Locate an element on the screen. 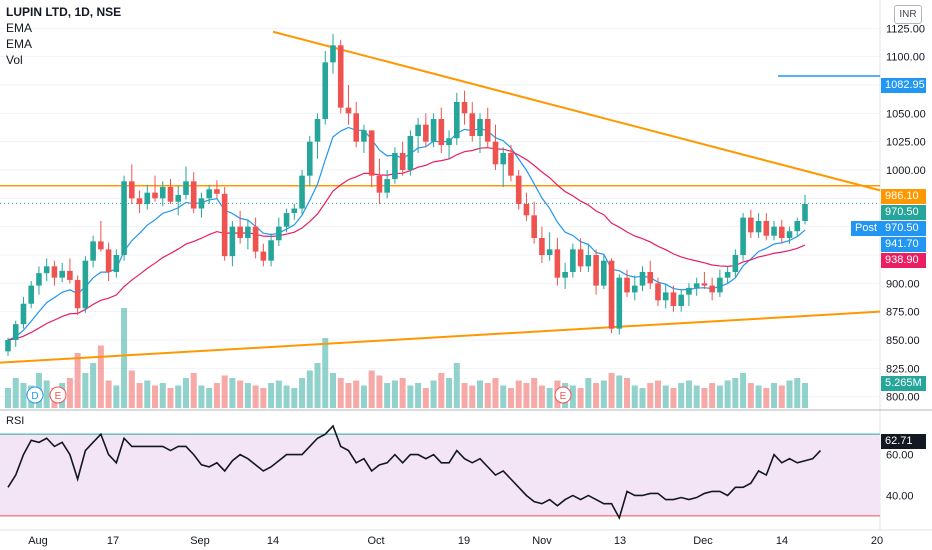 This screenshot has height=550, width=932. tag-post-value: 970.50 is located at coordinates (903, 228).